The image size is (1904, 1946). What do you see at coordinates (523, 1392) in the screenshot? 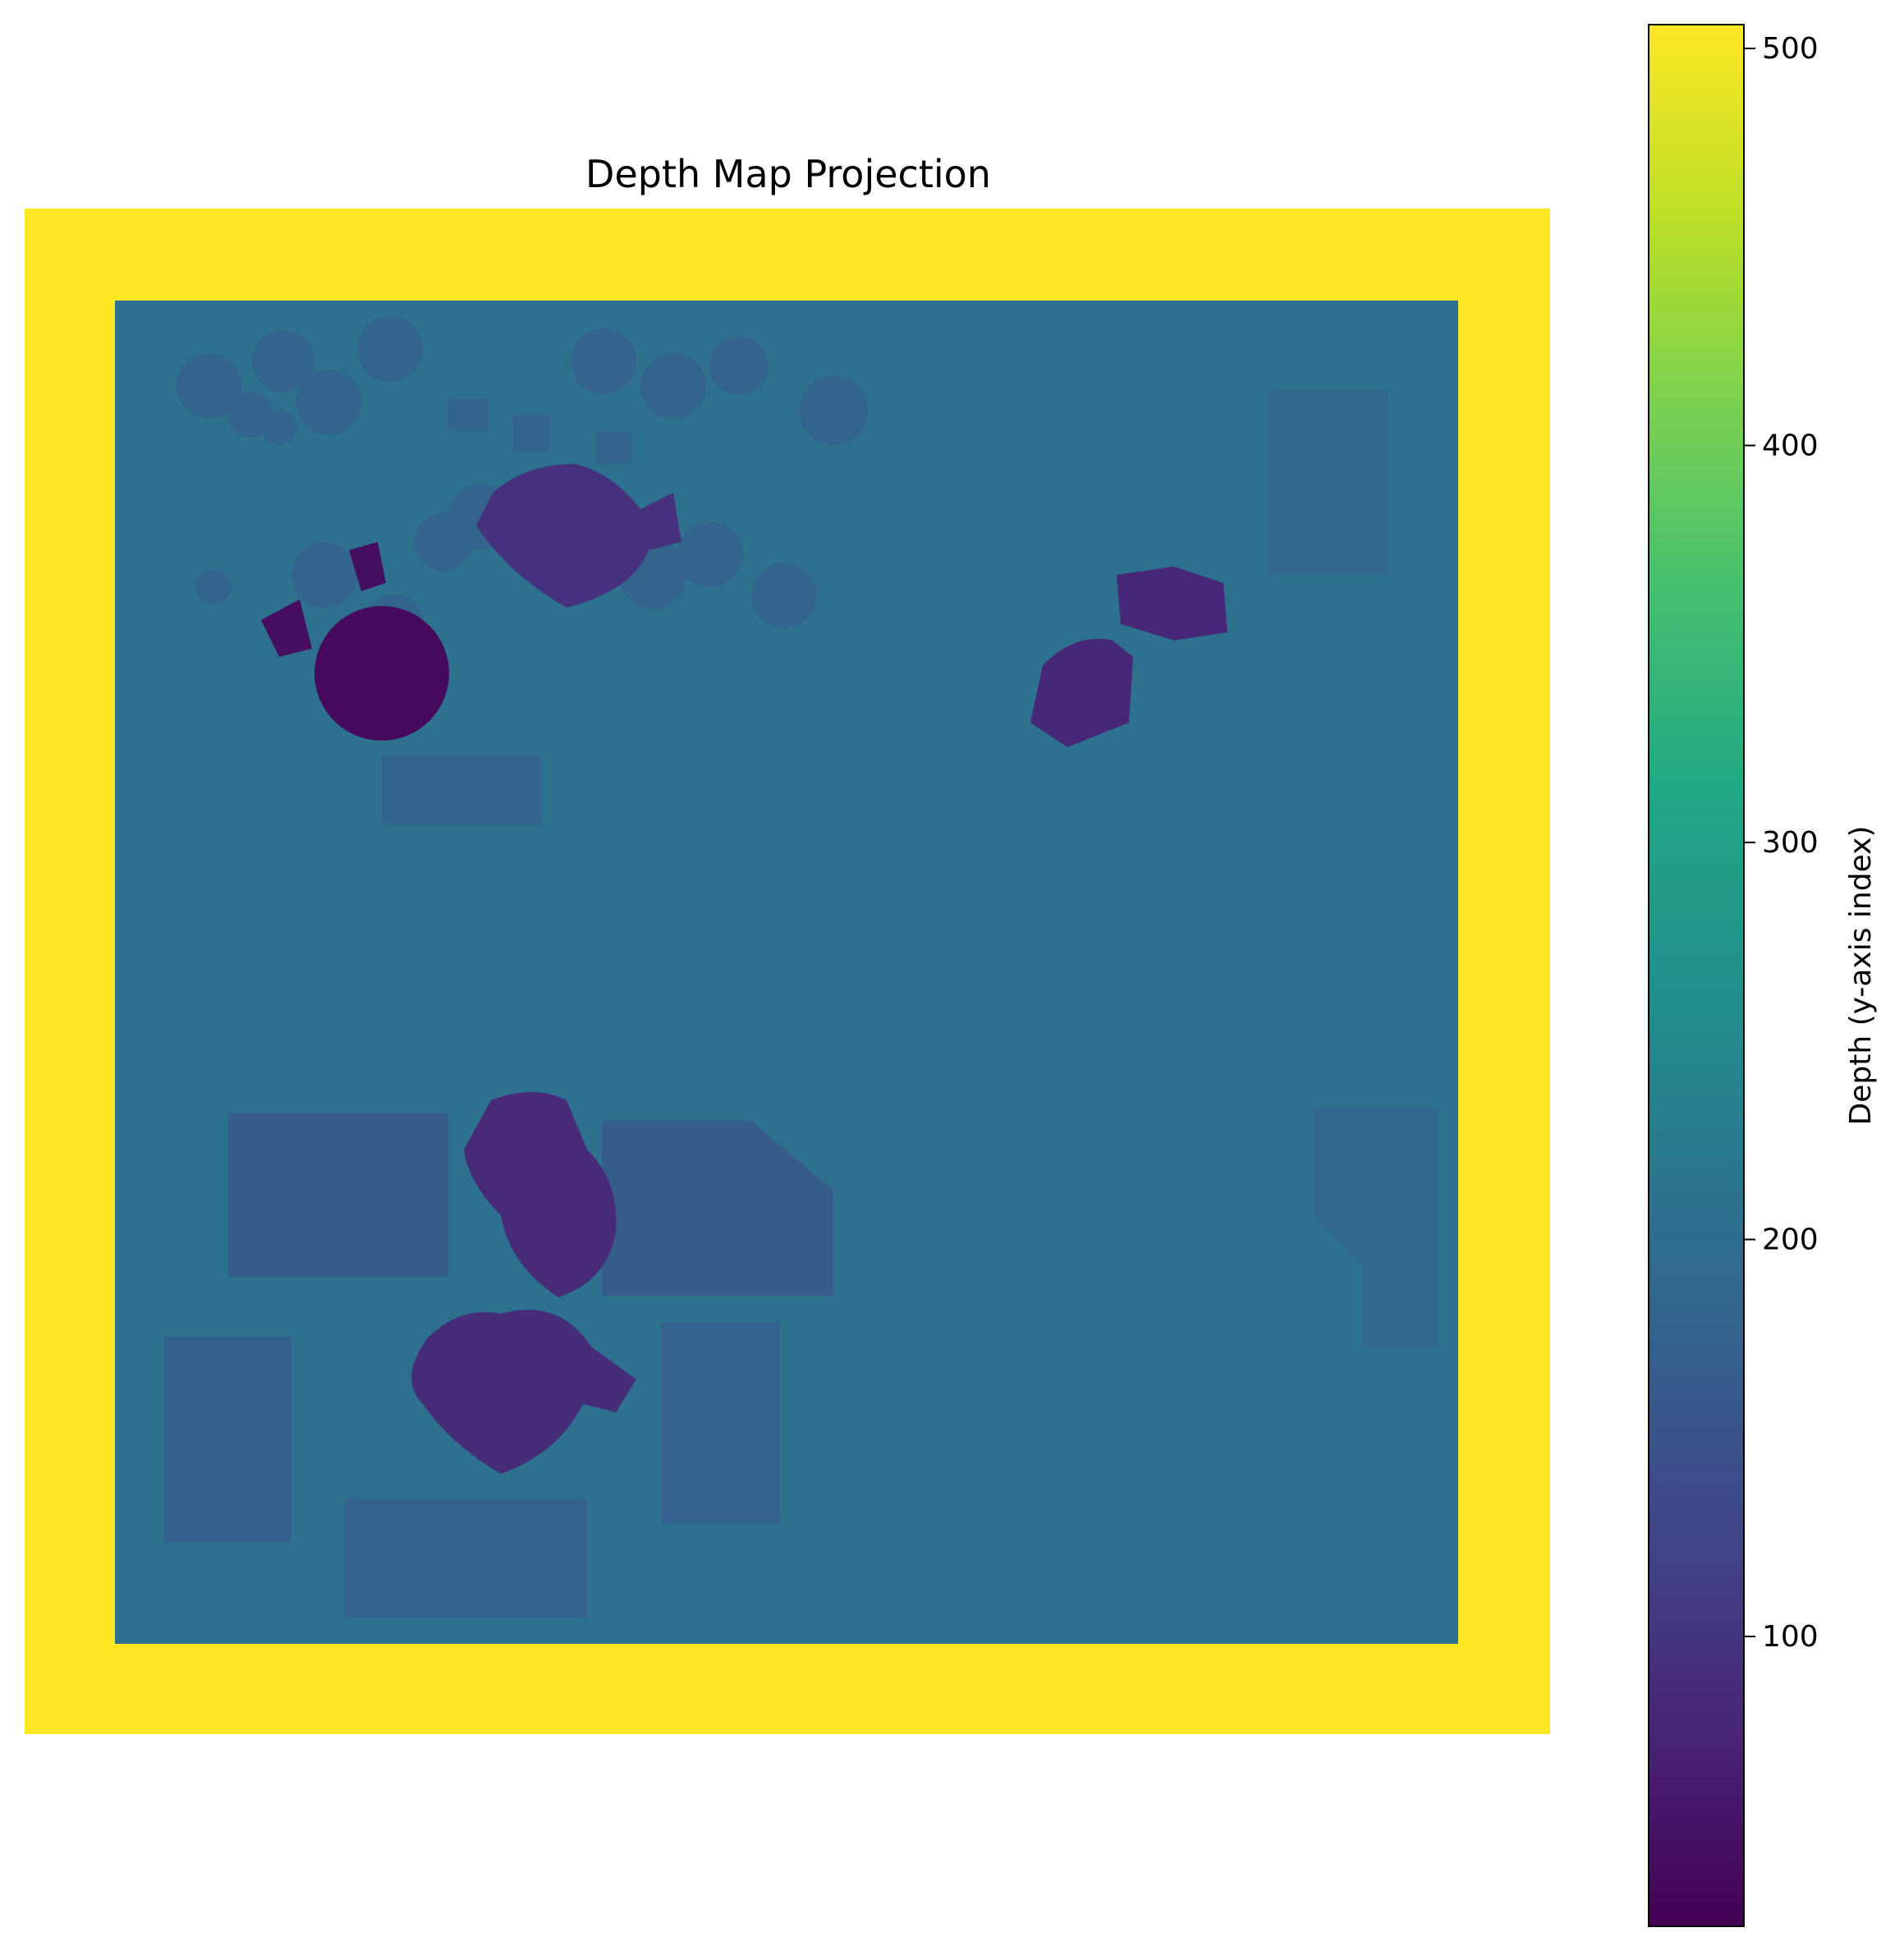
I see `obstacle-round-bottom` at bounding box center [523, 1392].